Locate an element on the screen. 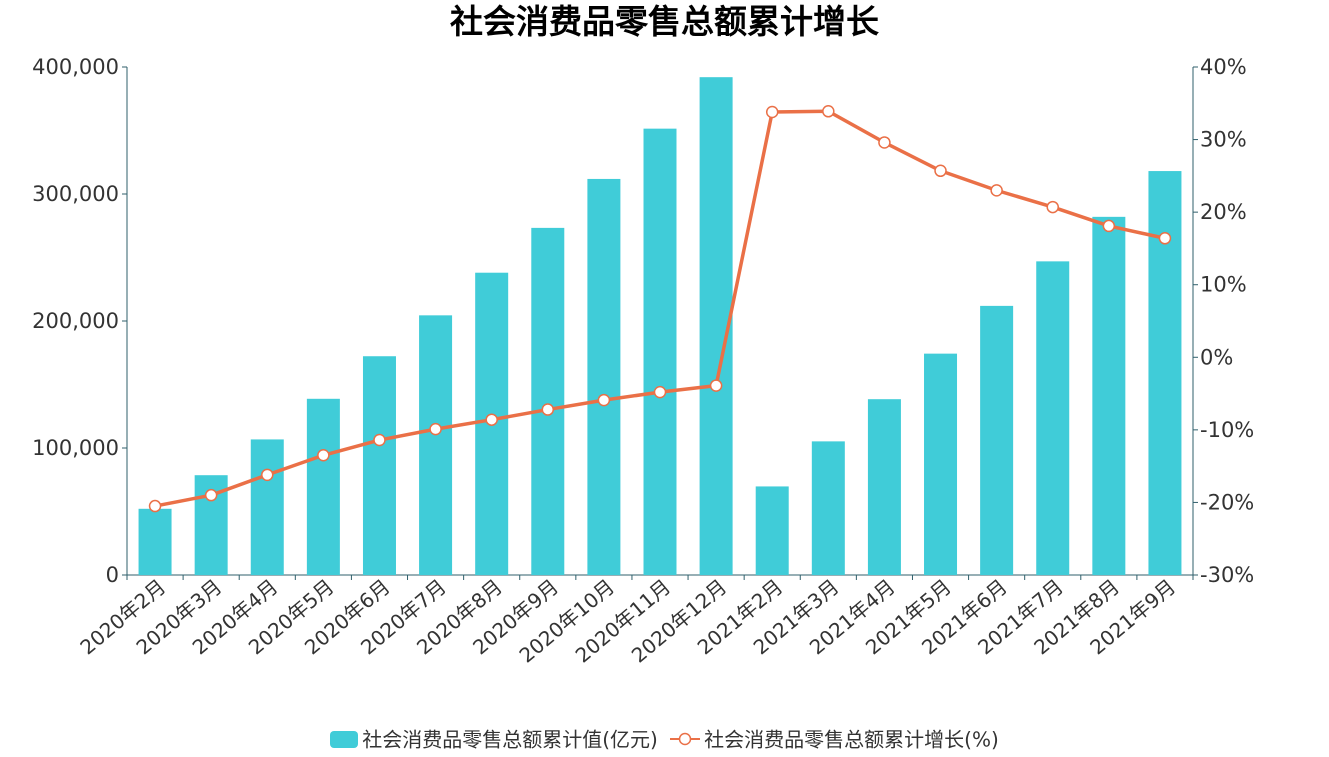 This screenshot has height=757, width=1329. legend-line-swatch-icon is located at coordinates (685, 739).